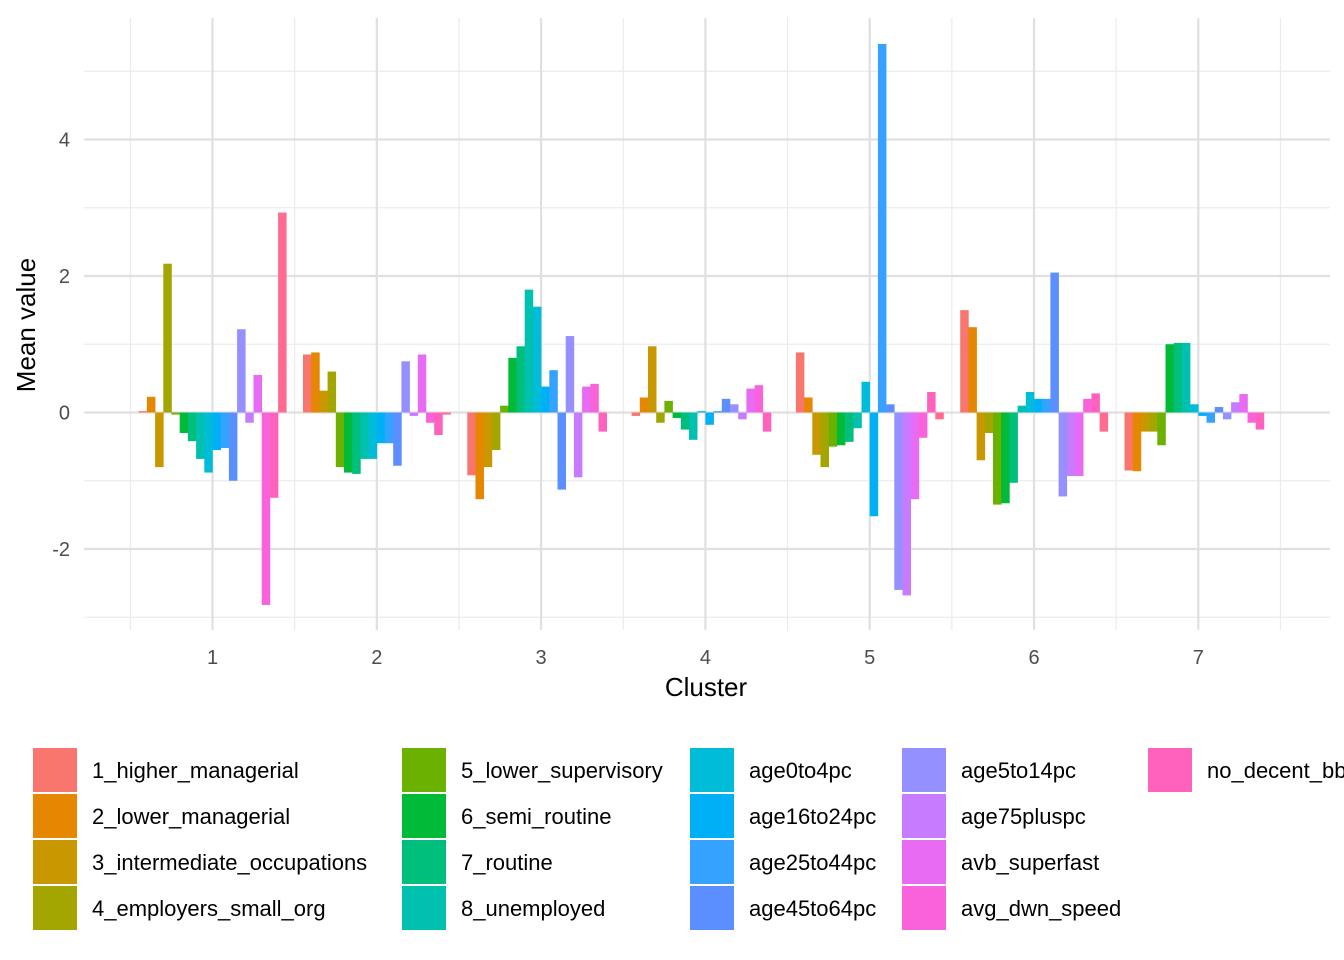 The image size is (1344, 960). What do you see at coordinates (800, 770) in the screenshot?
I see `legend-label: age0to4pc` at bounding box center [800, 770].